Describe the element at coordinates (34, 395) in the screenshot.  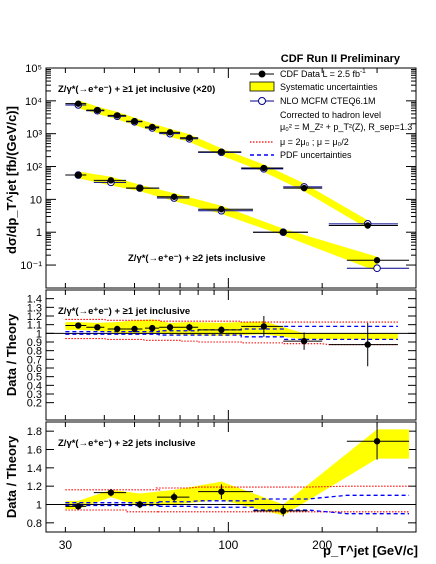
I see `y-tick-label: 0.3` at that location.